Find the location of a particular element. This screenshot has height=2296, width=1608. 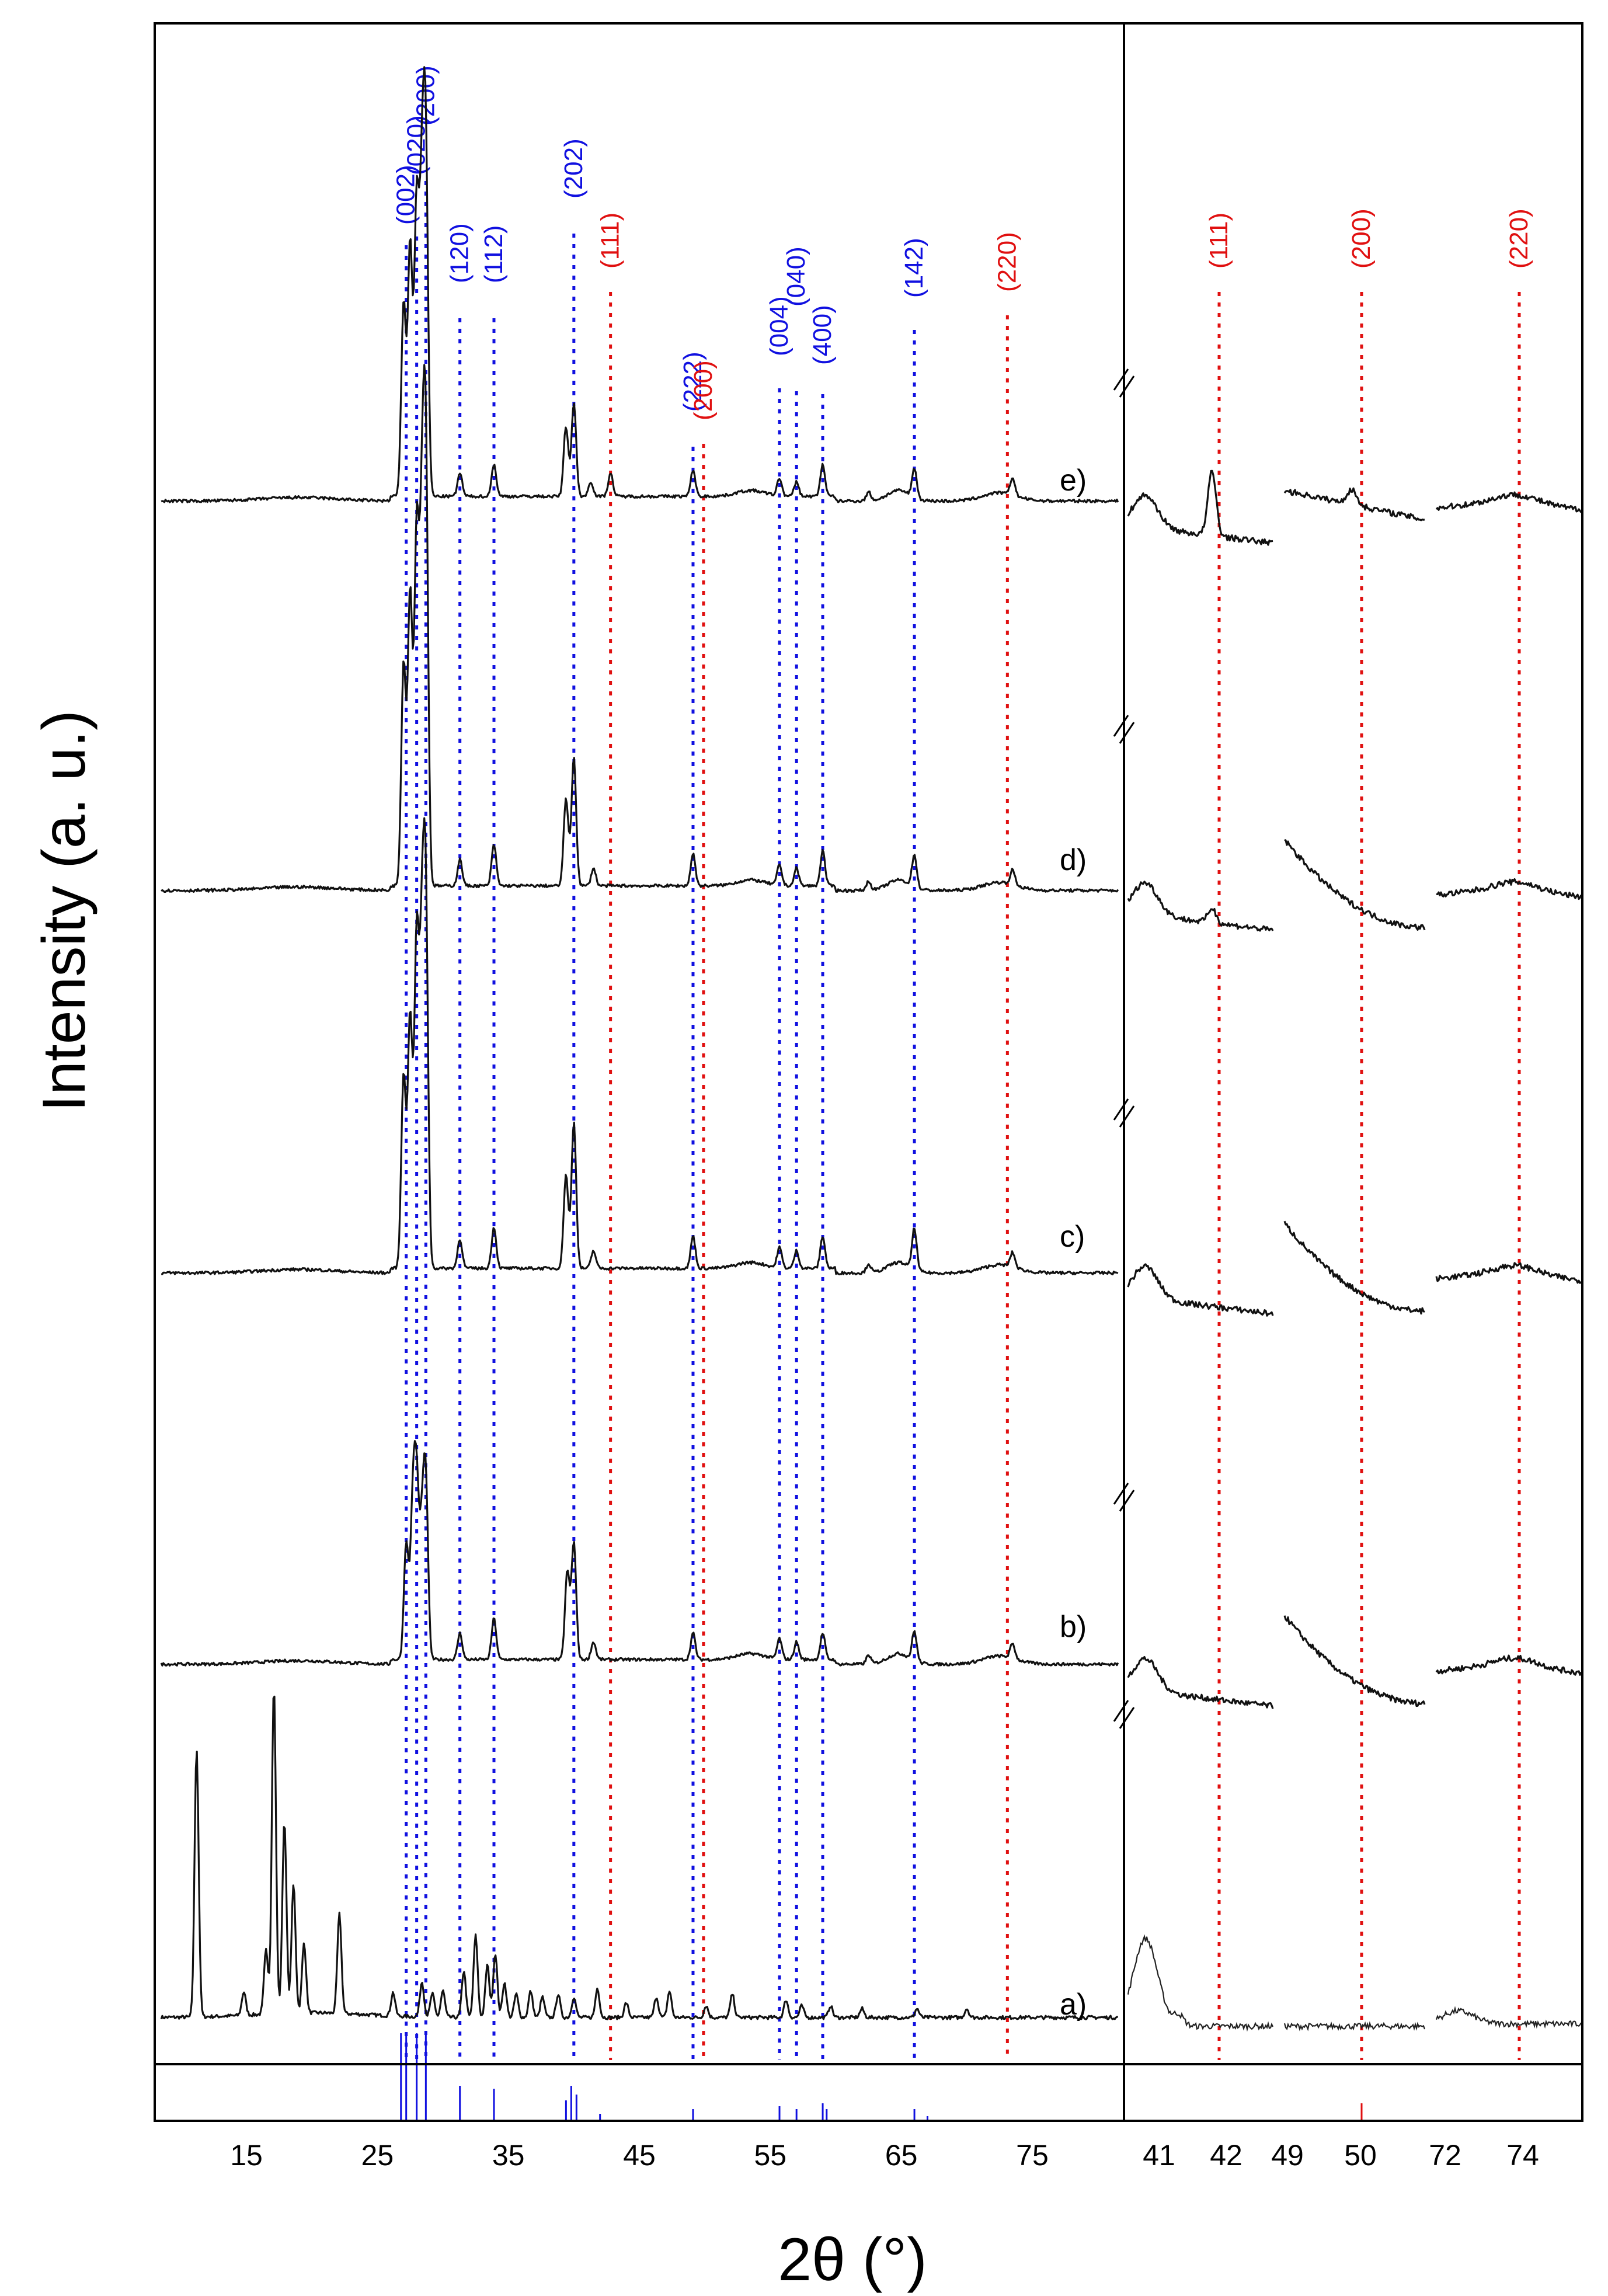

hkl-label-red: (200) is located at coordinates (703, 390).